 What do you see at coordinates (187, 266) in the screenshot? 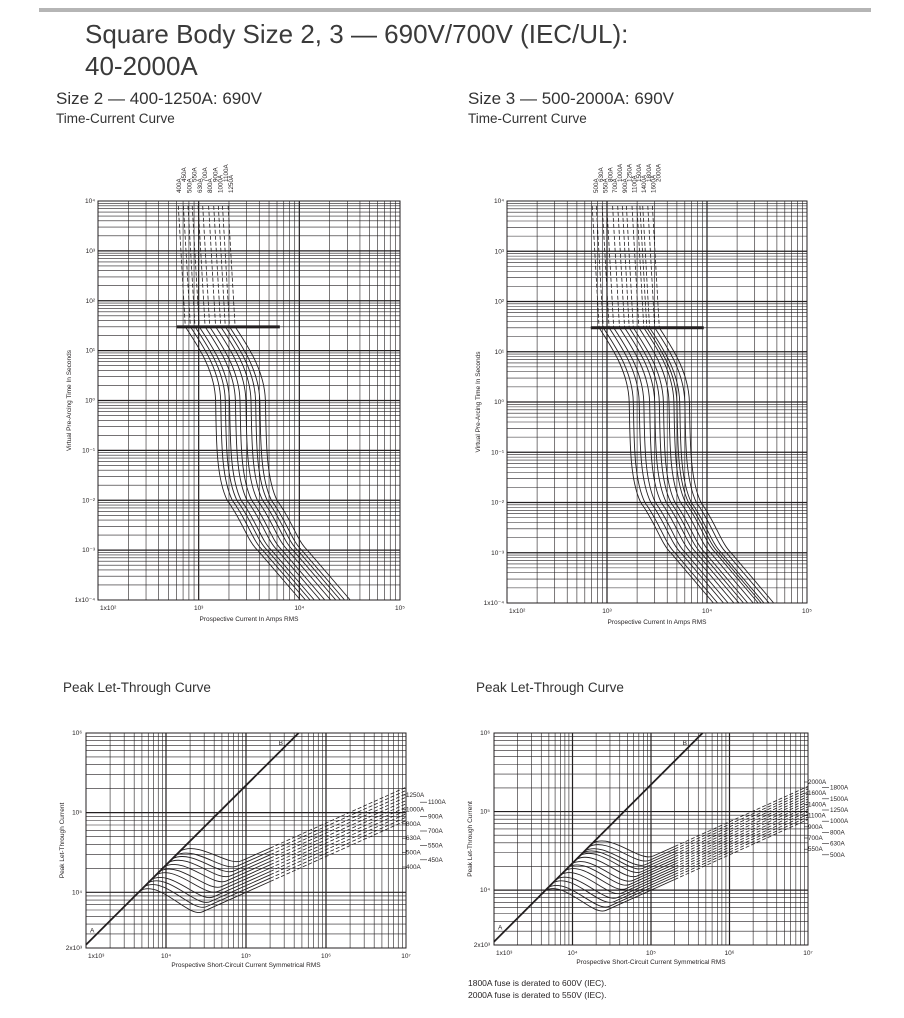
I see `tc2-curve-dashed-450a` at bounding box center [187, 266].